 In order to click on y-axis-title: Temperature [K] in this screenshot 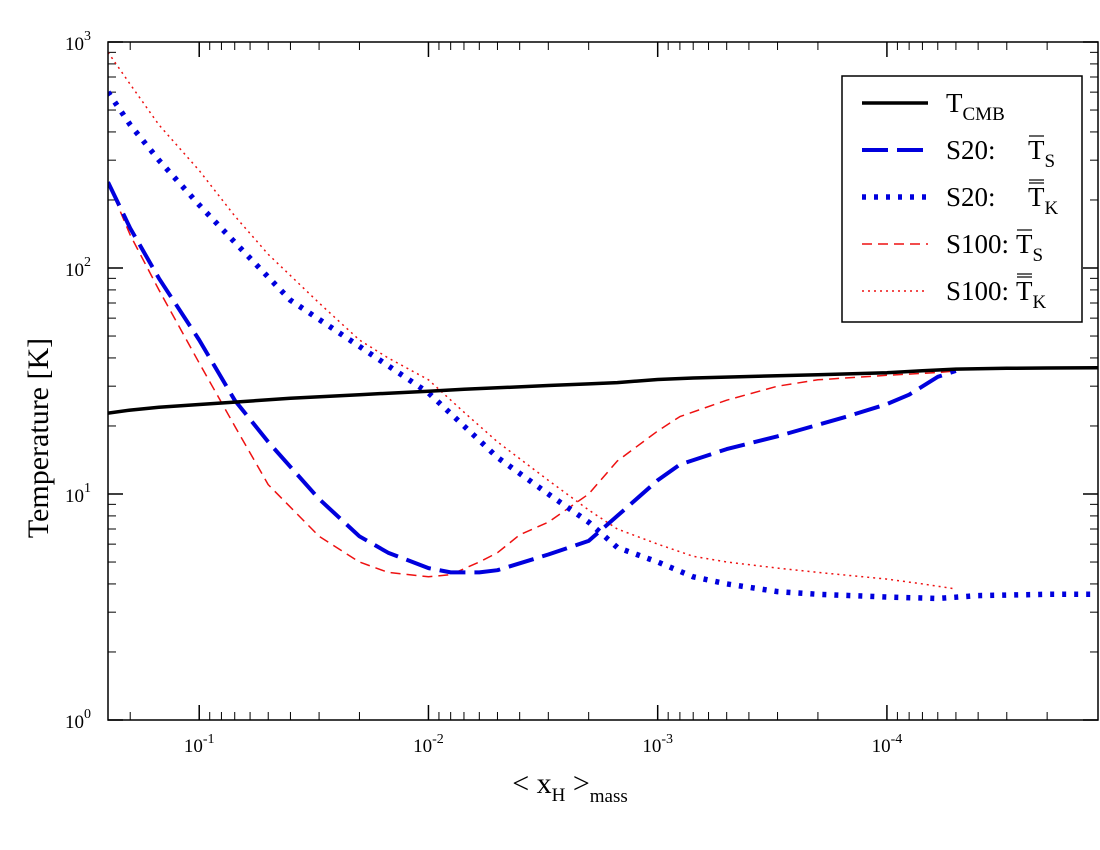, I will do `click(38, 438)`.